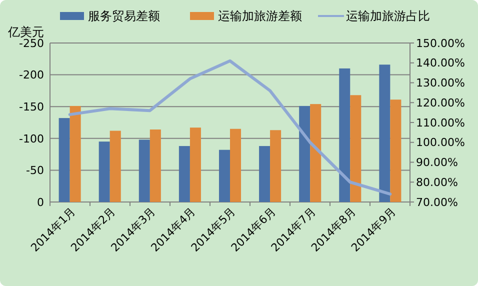 Image resolution: width=478 pixels, height=286 pixels. What do you see at coordinates (40, 202) in the screenshot?
I see `y-tick-label: 0` at bounding box center [40, 202].